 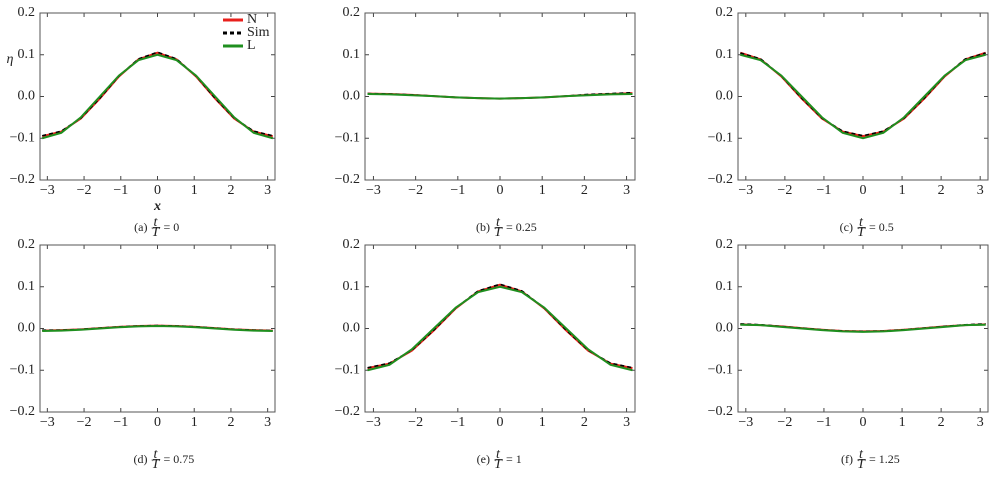 I want to click on caption-value: = 0, so click(x=172, y=227).